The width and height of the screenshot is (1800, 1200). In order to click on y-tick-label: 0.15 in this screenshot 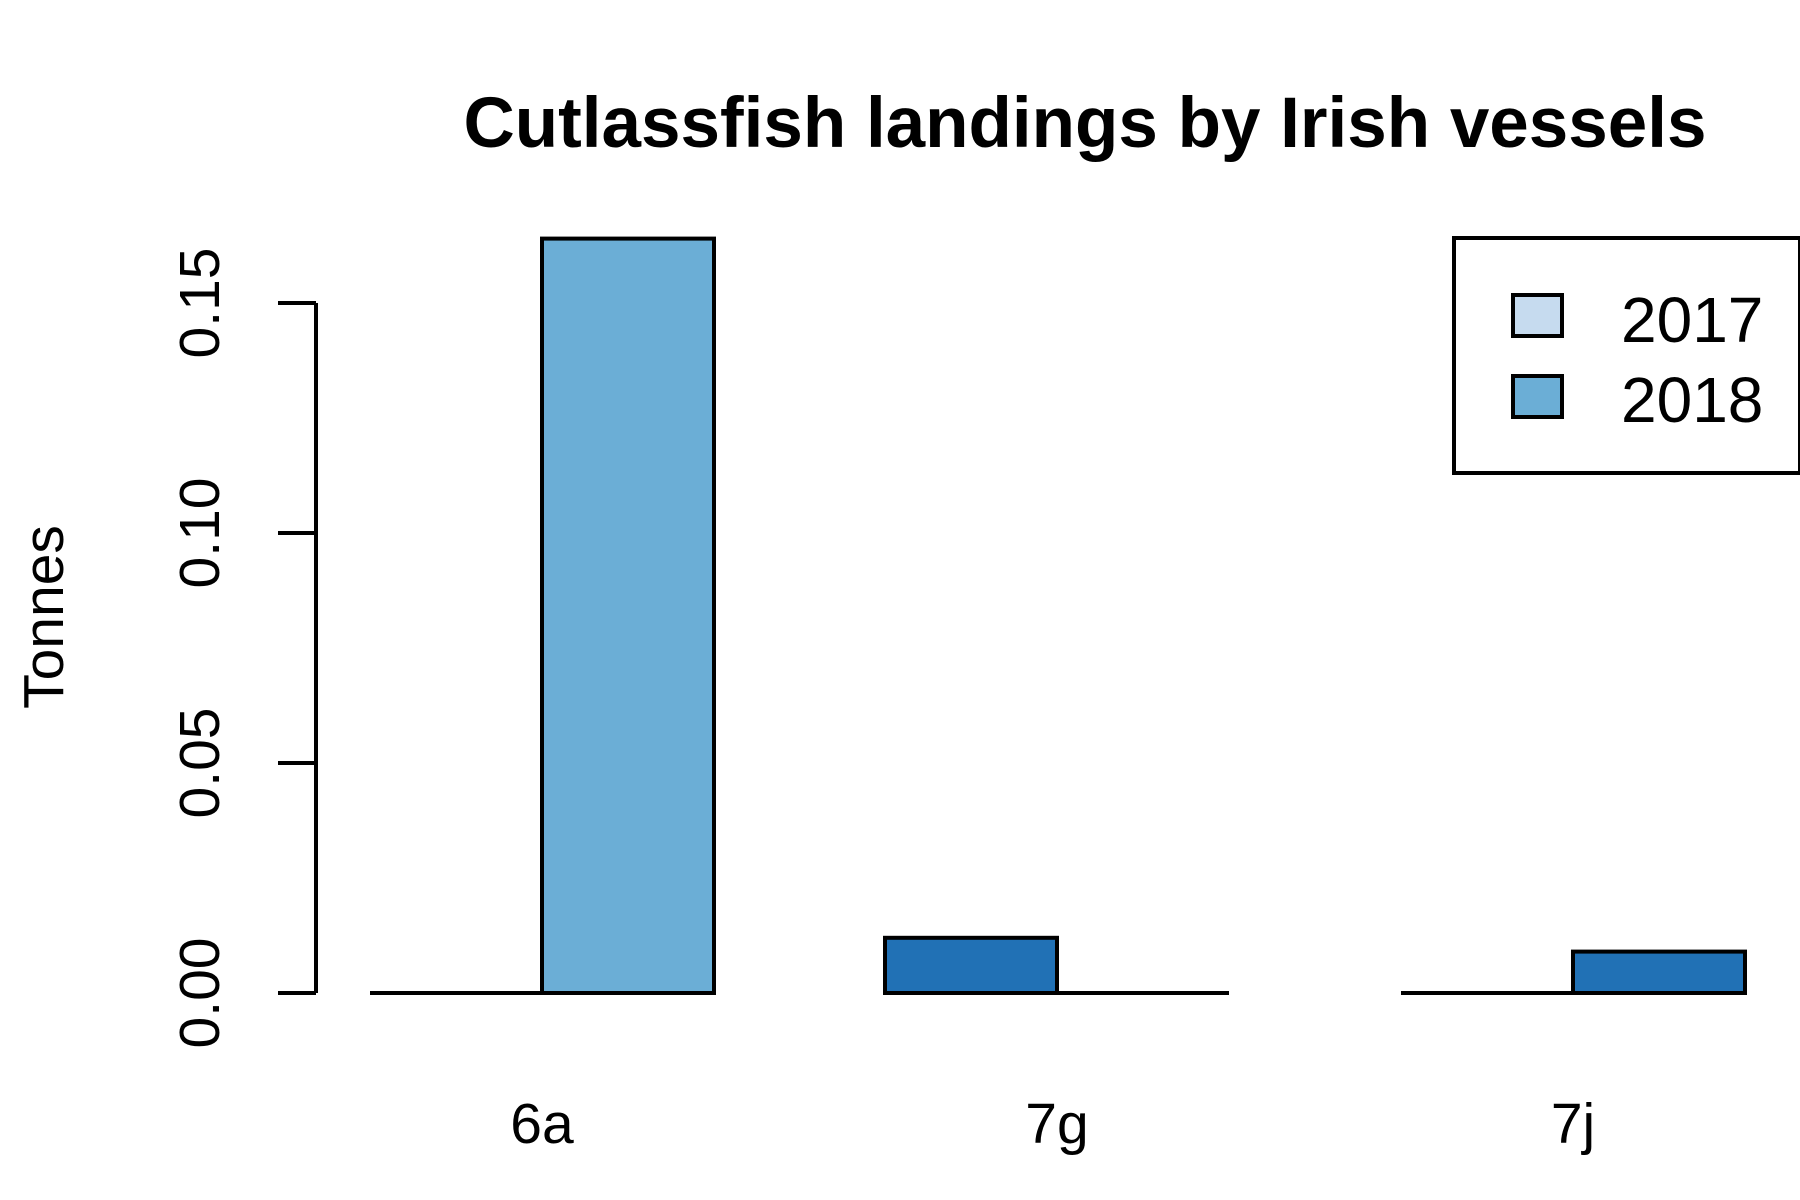, I will do `click(200, 303)`.